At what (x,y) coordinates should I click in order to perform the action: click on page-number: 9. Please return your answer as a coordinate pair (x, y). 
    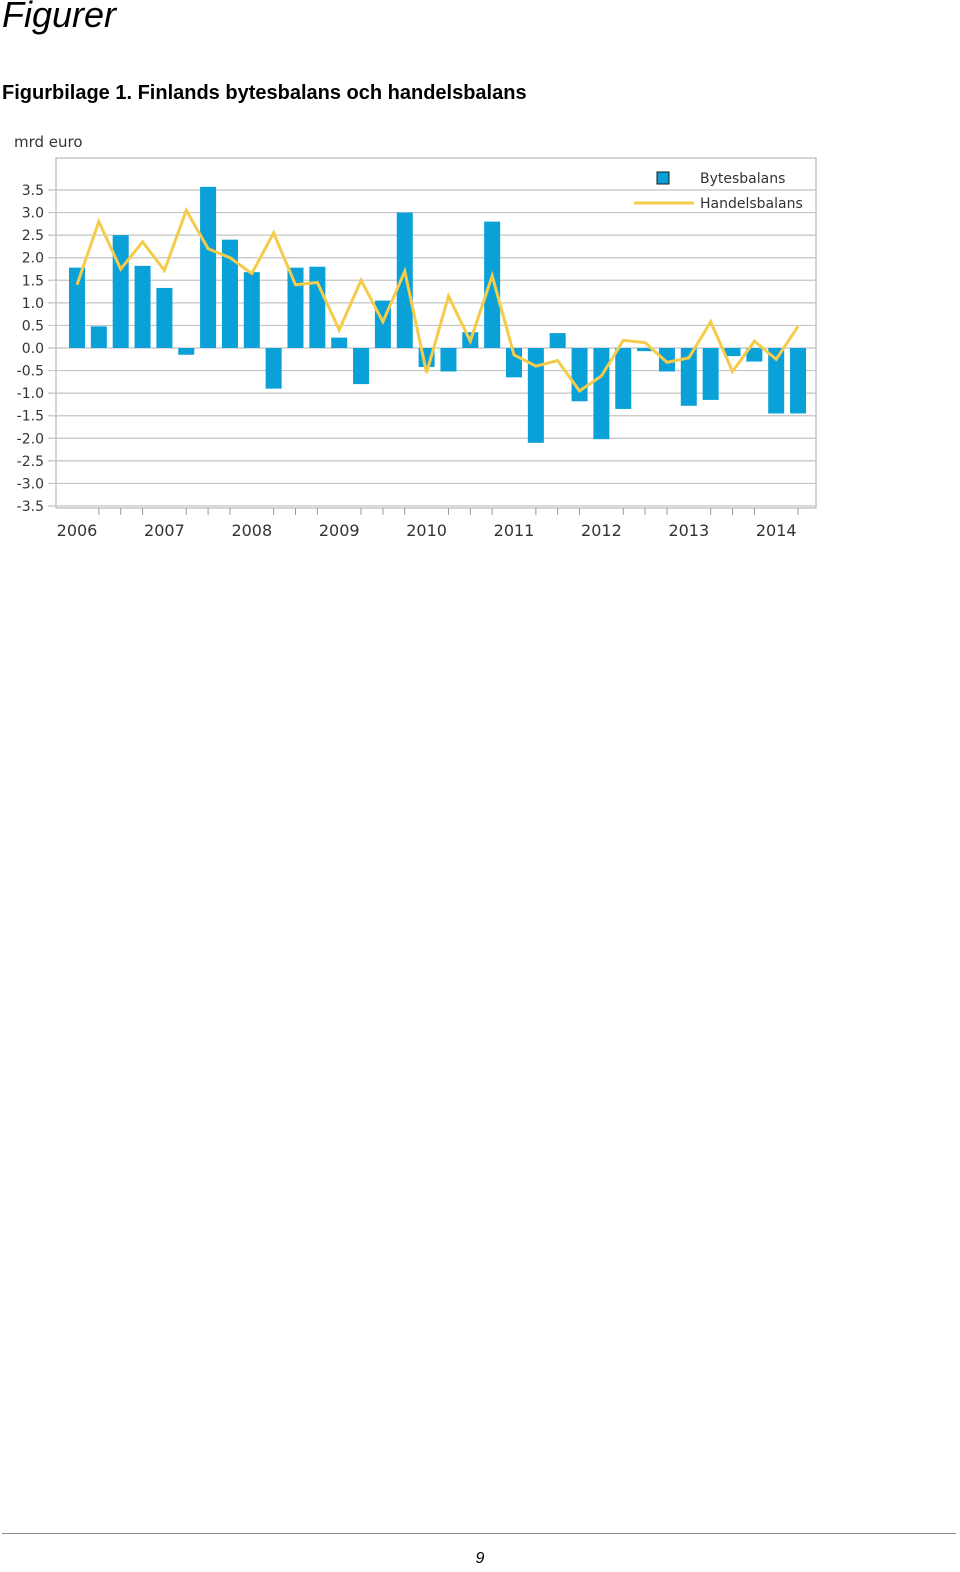
    Looking at the image, I should click on (480, 1558).